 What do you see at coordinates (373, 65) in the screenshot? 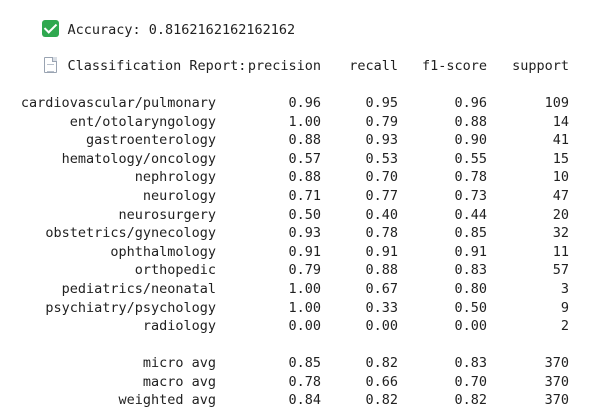
I see `header-recall: recall` at bounding box center [373, 65].